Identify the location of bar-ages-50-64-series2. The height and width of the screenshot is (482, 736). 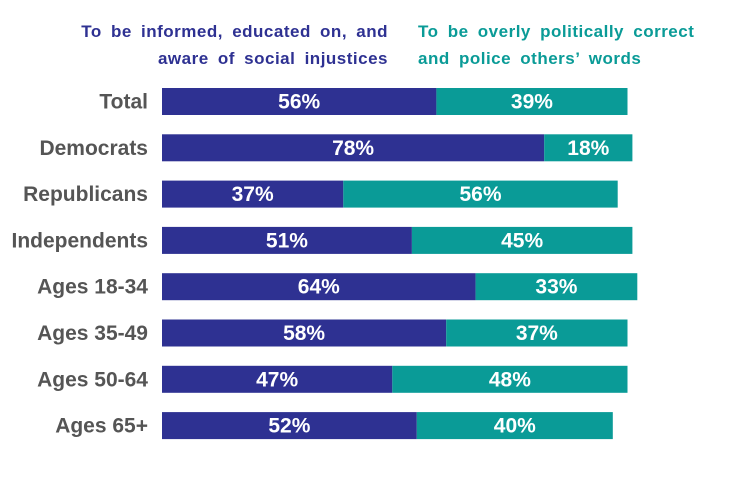
(510, 379).